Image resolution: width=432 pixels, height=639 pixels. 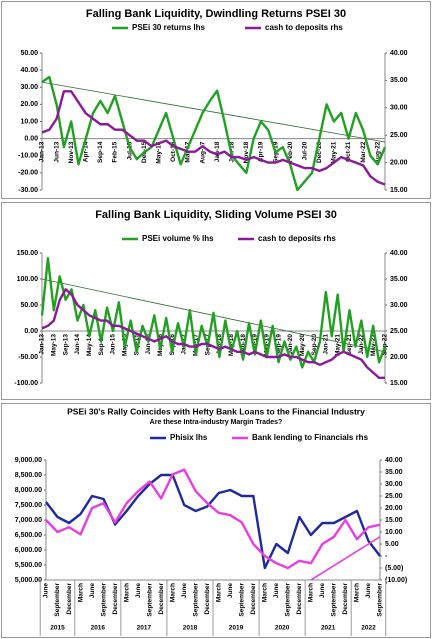 What do you see at coordinates (255, 344) in the screenshot?
I see `x-tick-label: Jan-19` at bounding box center [255, 344].